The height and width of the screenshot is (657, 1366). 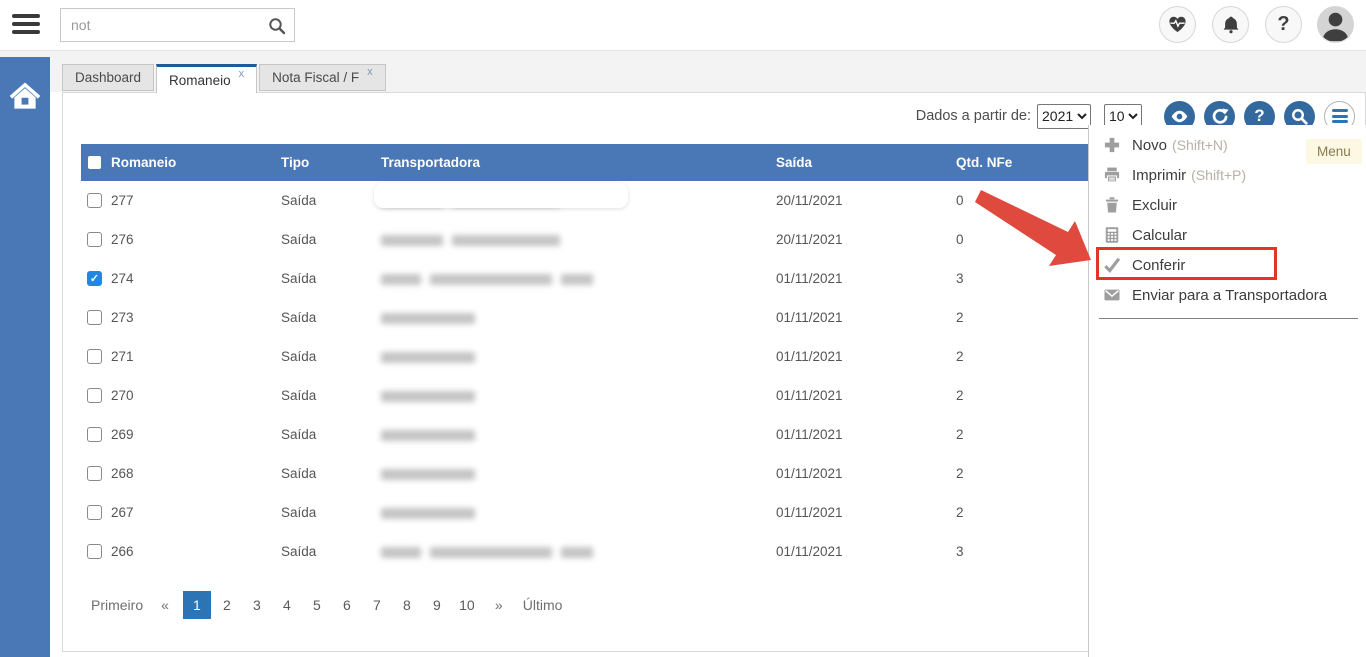 What do you see at coordinates (585, 239) in the screenshot?
I see `table-row: 276 Saída 20/11/2021 0` at bounding box center [585, 239].